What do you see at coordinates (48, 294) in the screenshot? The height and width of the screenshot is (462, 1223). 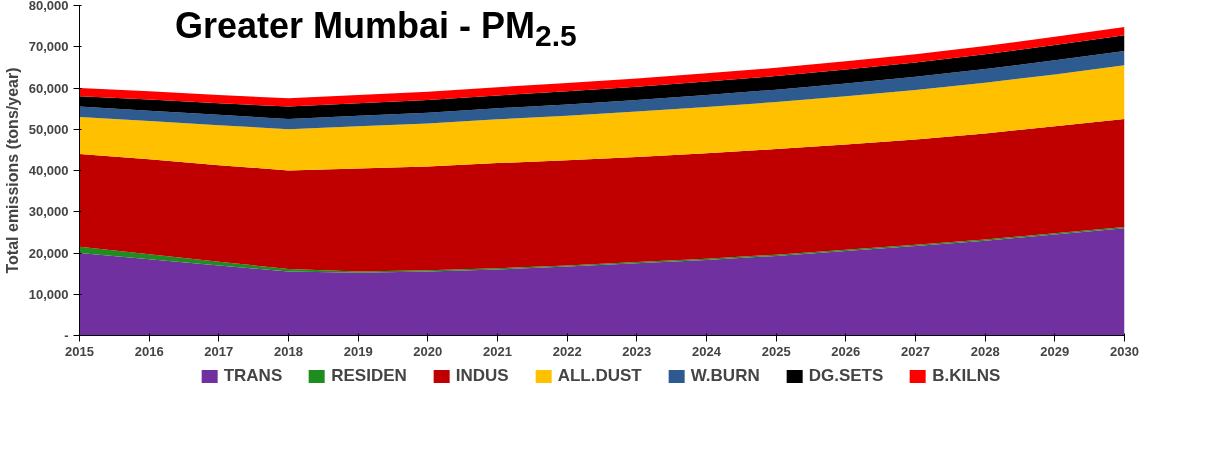 I see `y-tick-label: 10,000` at bounding box center [48, 294].